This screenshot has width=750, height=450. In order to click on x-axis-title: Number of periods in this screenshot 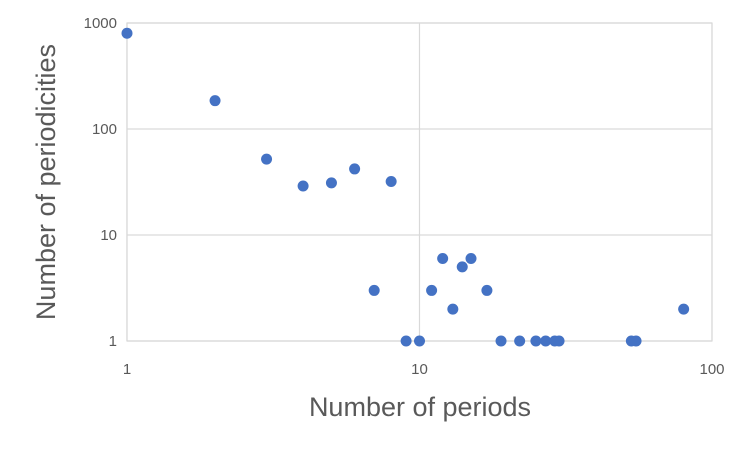, I will do `click(420, 407)`.